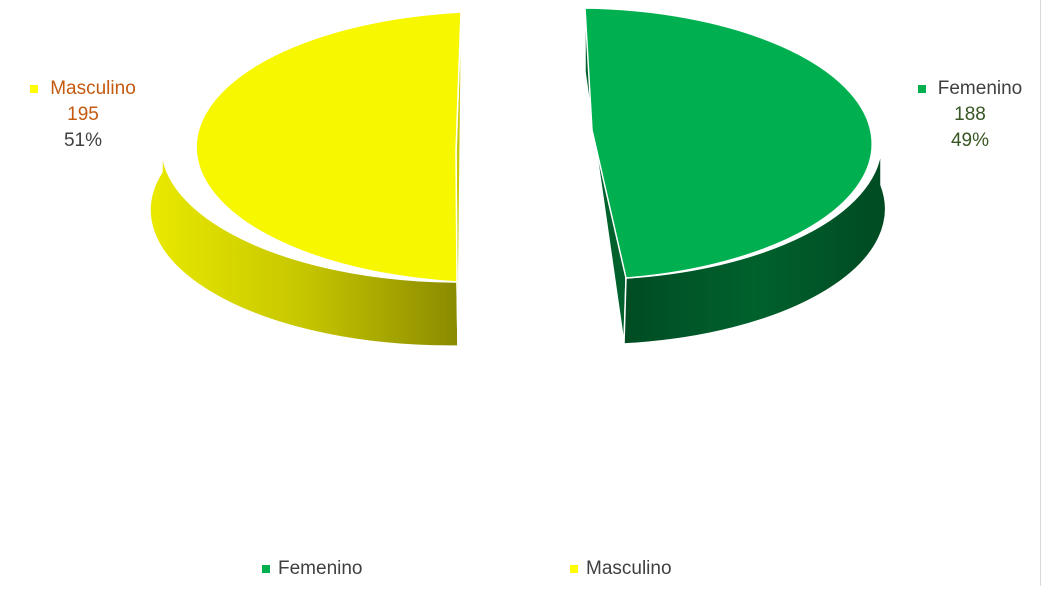 Image resolution: width=1047 pixels, height=591 pixels. What do you see at coordinates (574, 569) in the screenshot?
I see `legend-masculino-swatch-icon` at bounding box center [574, 569].